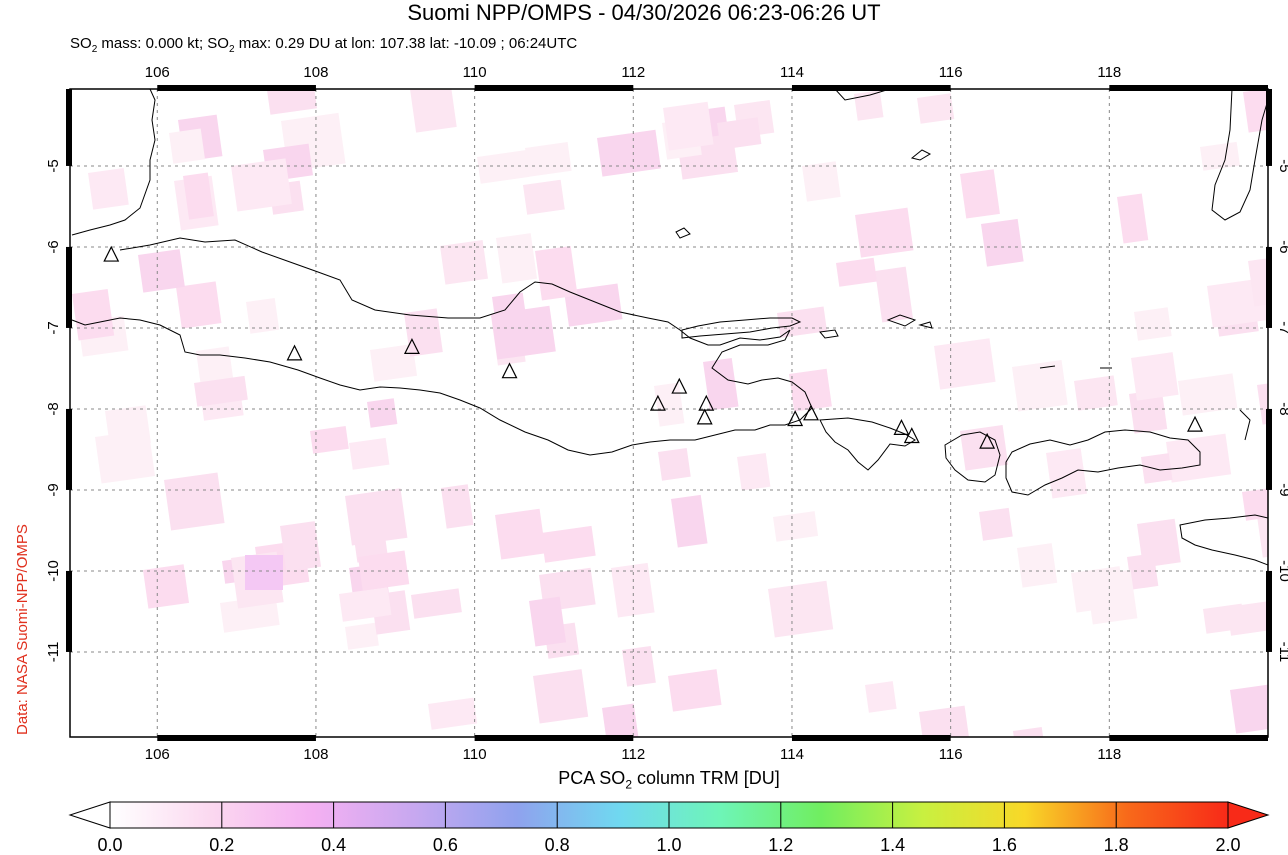  I want to click on coastline-sumbawa, so click(1103, 462).